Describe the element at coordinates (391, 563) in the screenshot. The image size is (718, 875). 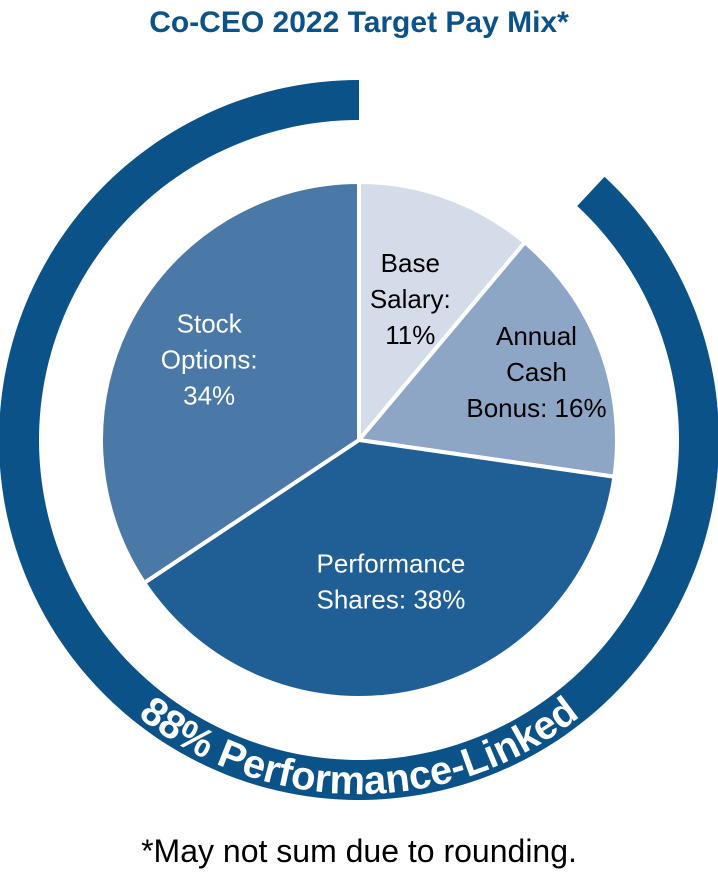
I see `label-line: Performance` at that location.